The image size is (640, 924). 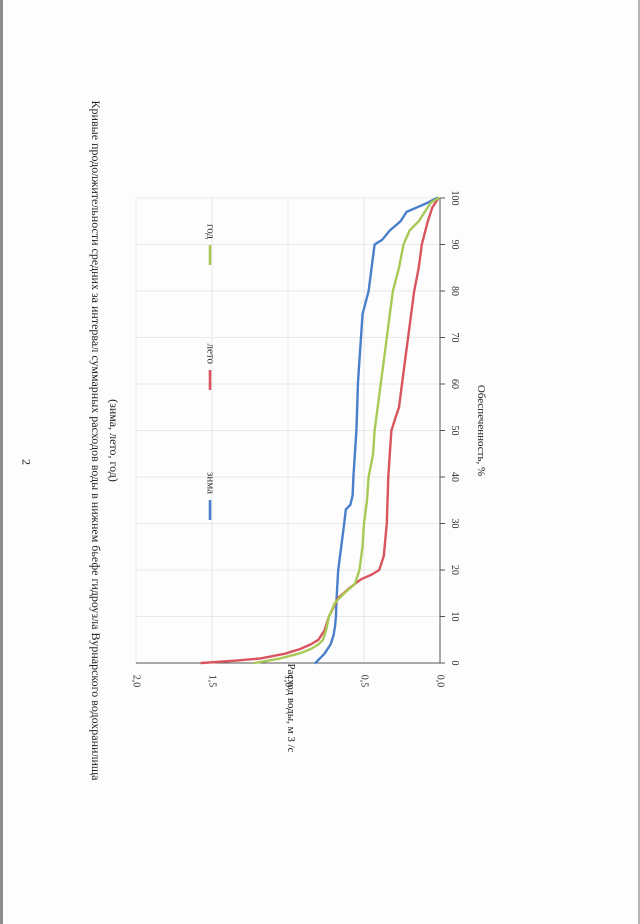 I want to click on x-tick-label: 10, so click(x=454, y=617).